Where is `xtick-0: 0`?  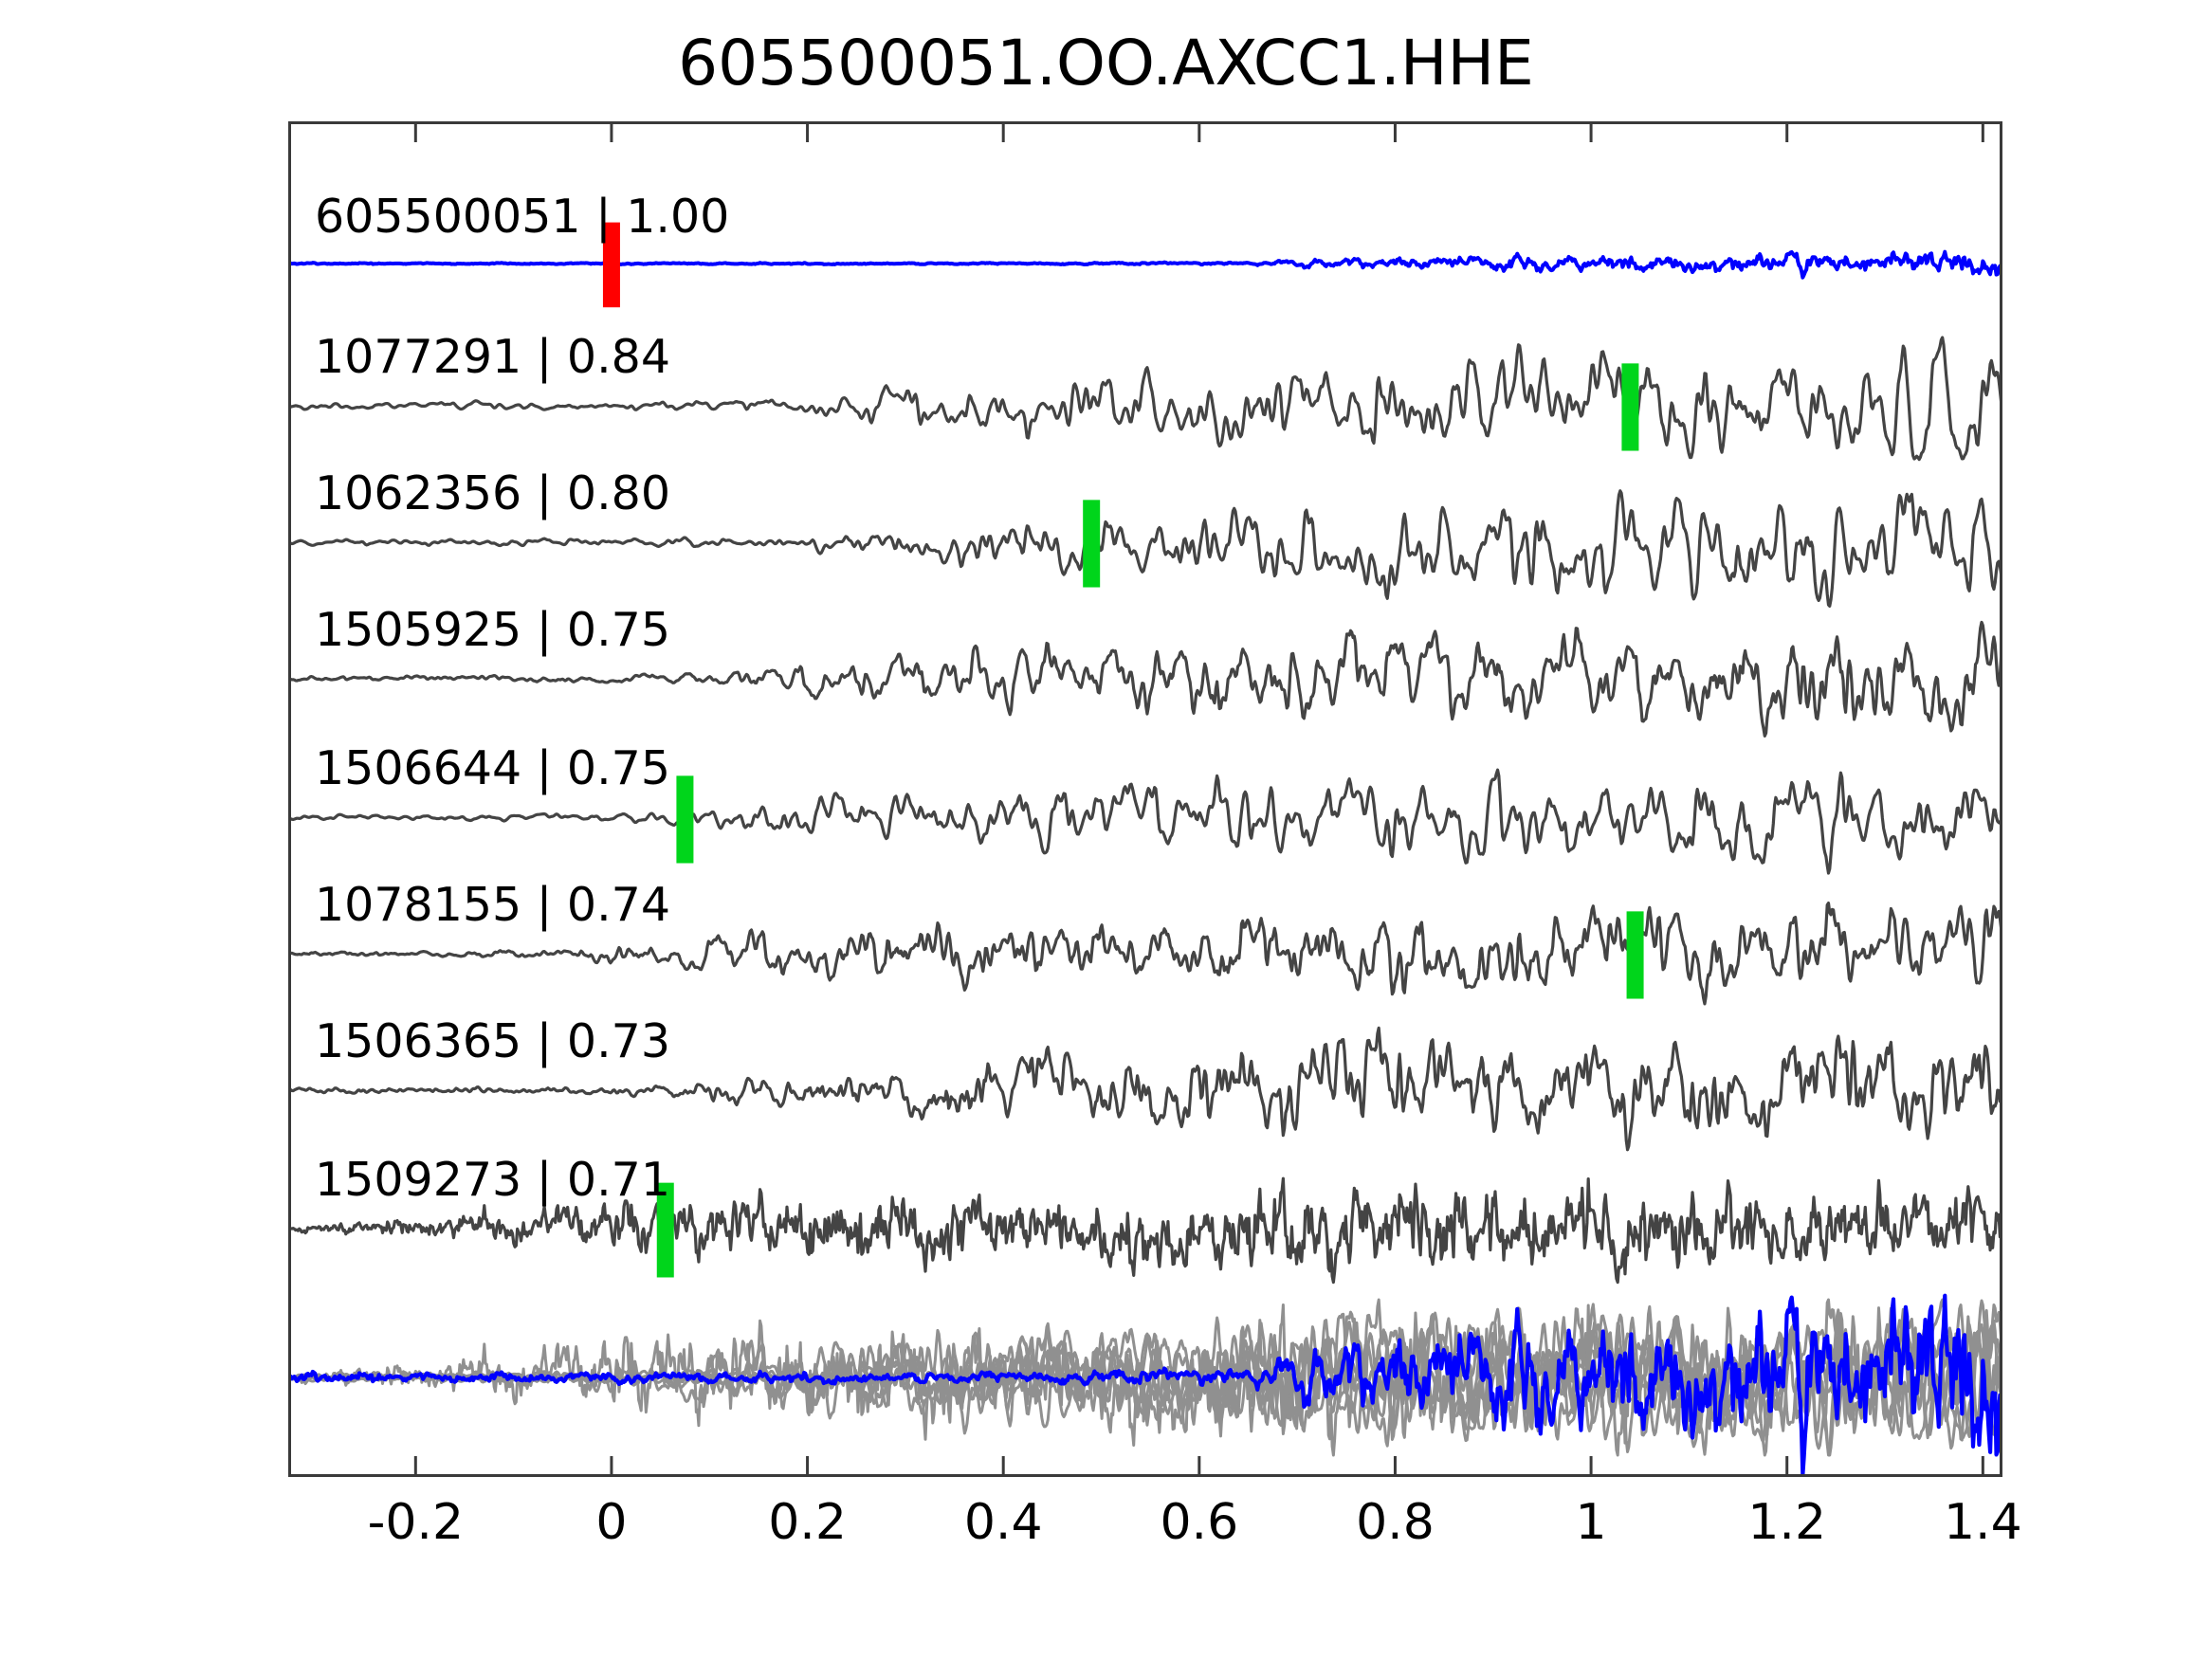 xtick-0: 0 is located at coordinates (611, 1522).